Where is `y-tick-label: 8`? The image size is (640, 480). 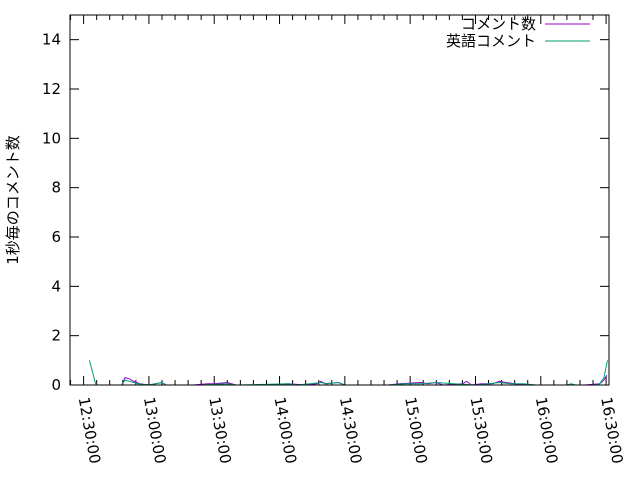 y-tick-label: 8 is located at coordinates (56, 188).